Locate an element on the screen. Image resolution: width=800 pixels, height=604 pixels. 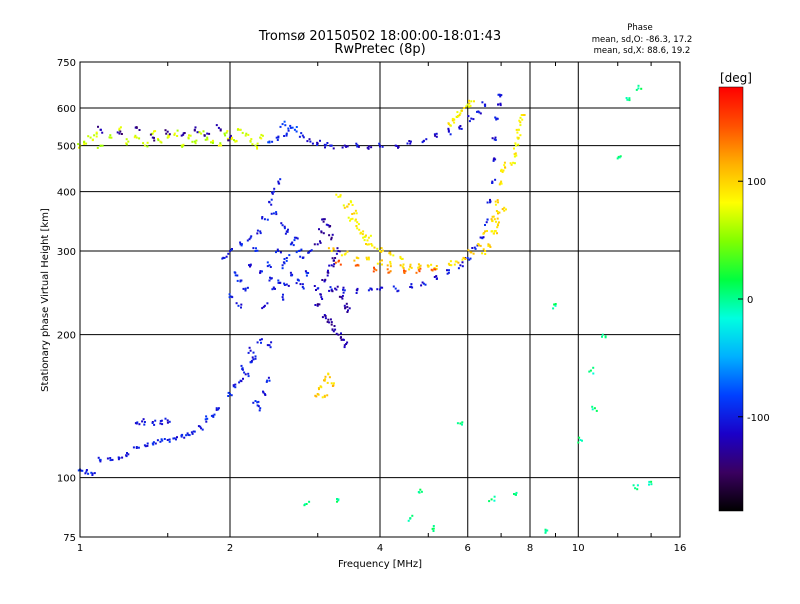
x-tick-label: 10 is located at coordinates (578, 548).